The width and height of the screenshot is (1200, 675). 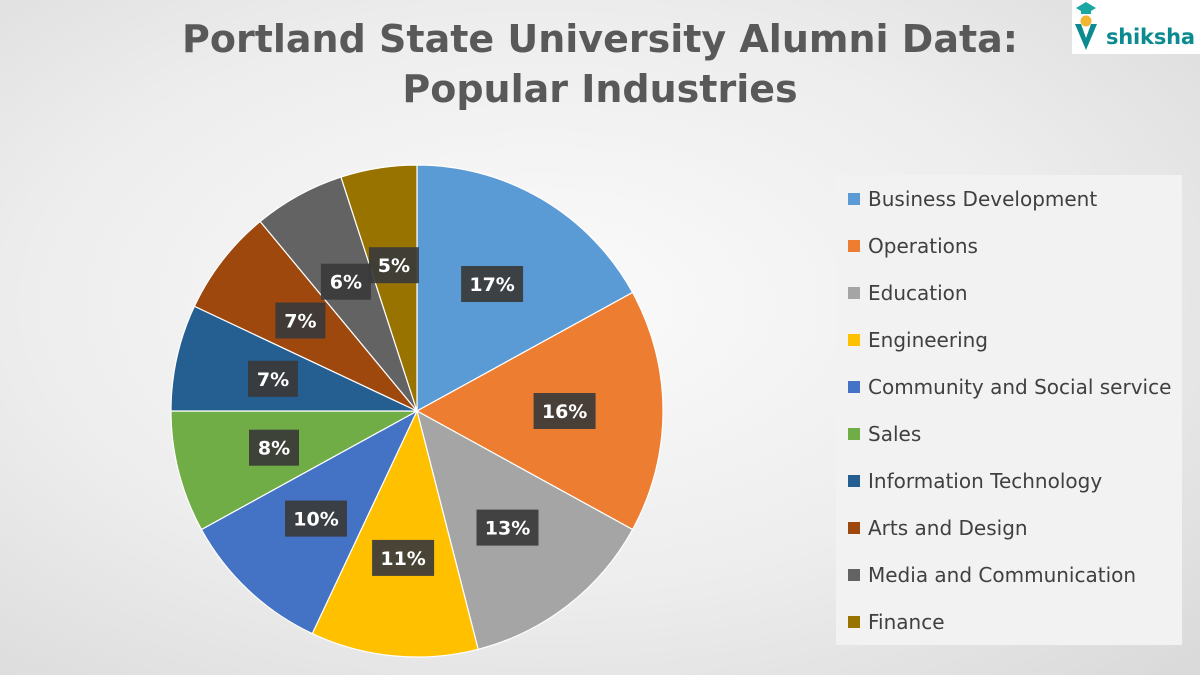 What do you see at coordinates (1002, 575) in the screenshot?
I see `legend-label: Media and Communication` at bounding box center [1002, 575].